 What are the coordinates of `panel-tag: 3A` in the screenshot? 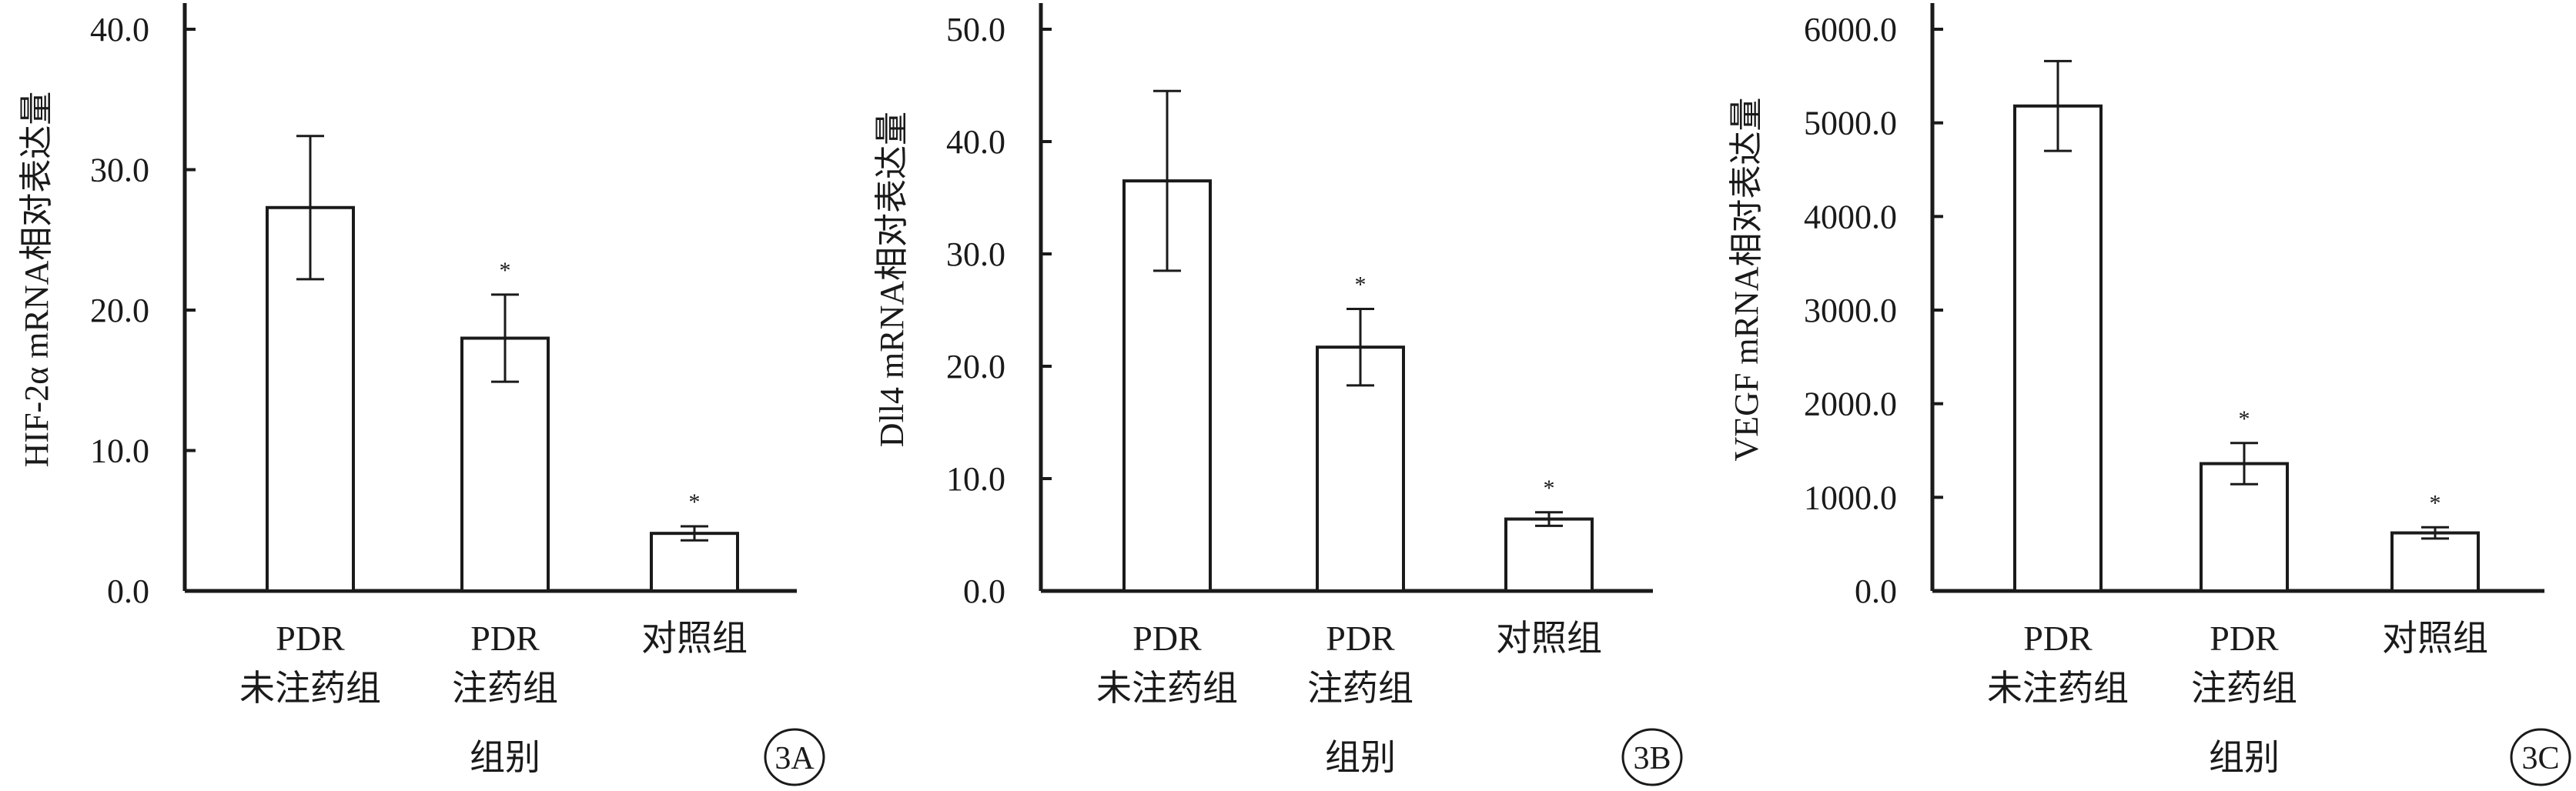 It's located at (794, 759).